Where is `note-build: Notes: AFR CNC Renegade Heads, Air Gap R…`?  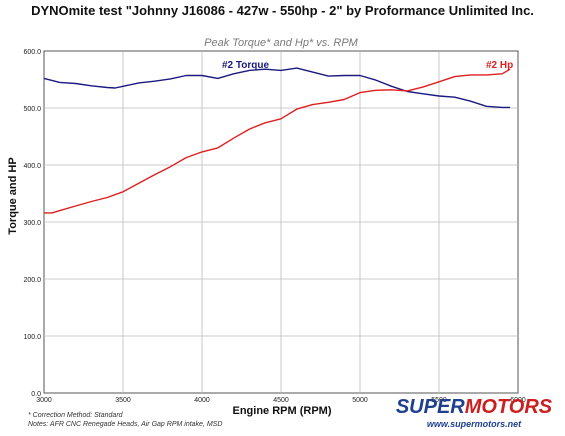
note-build: Notes: AFR CNC Renegade Heads, Air Gap R… is located at coordinates (125, 424).